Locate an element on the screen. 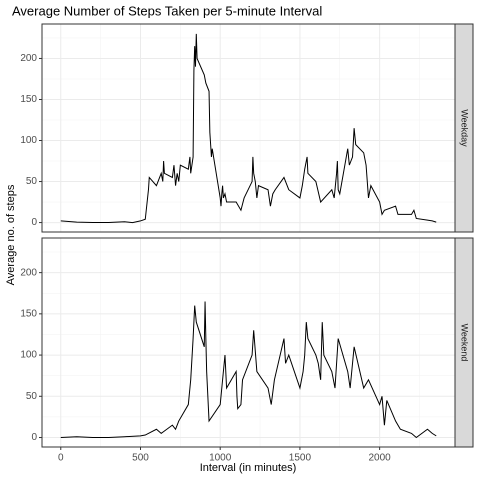 The height and width of the screenshot is (485, 480). y-axis-label: Average no. of steps is located at coordinates (11, 234).